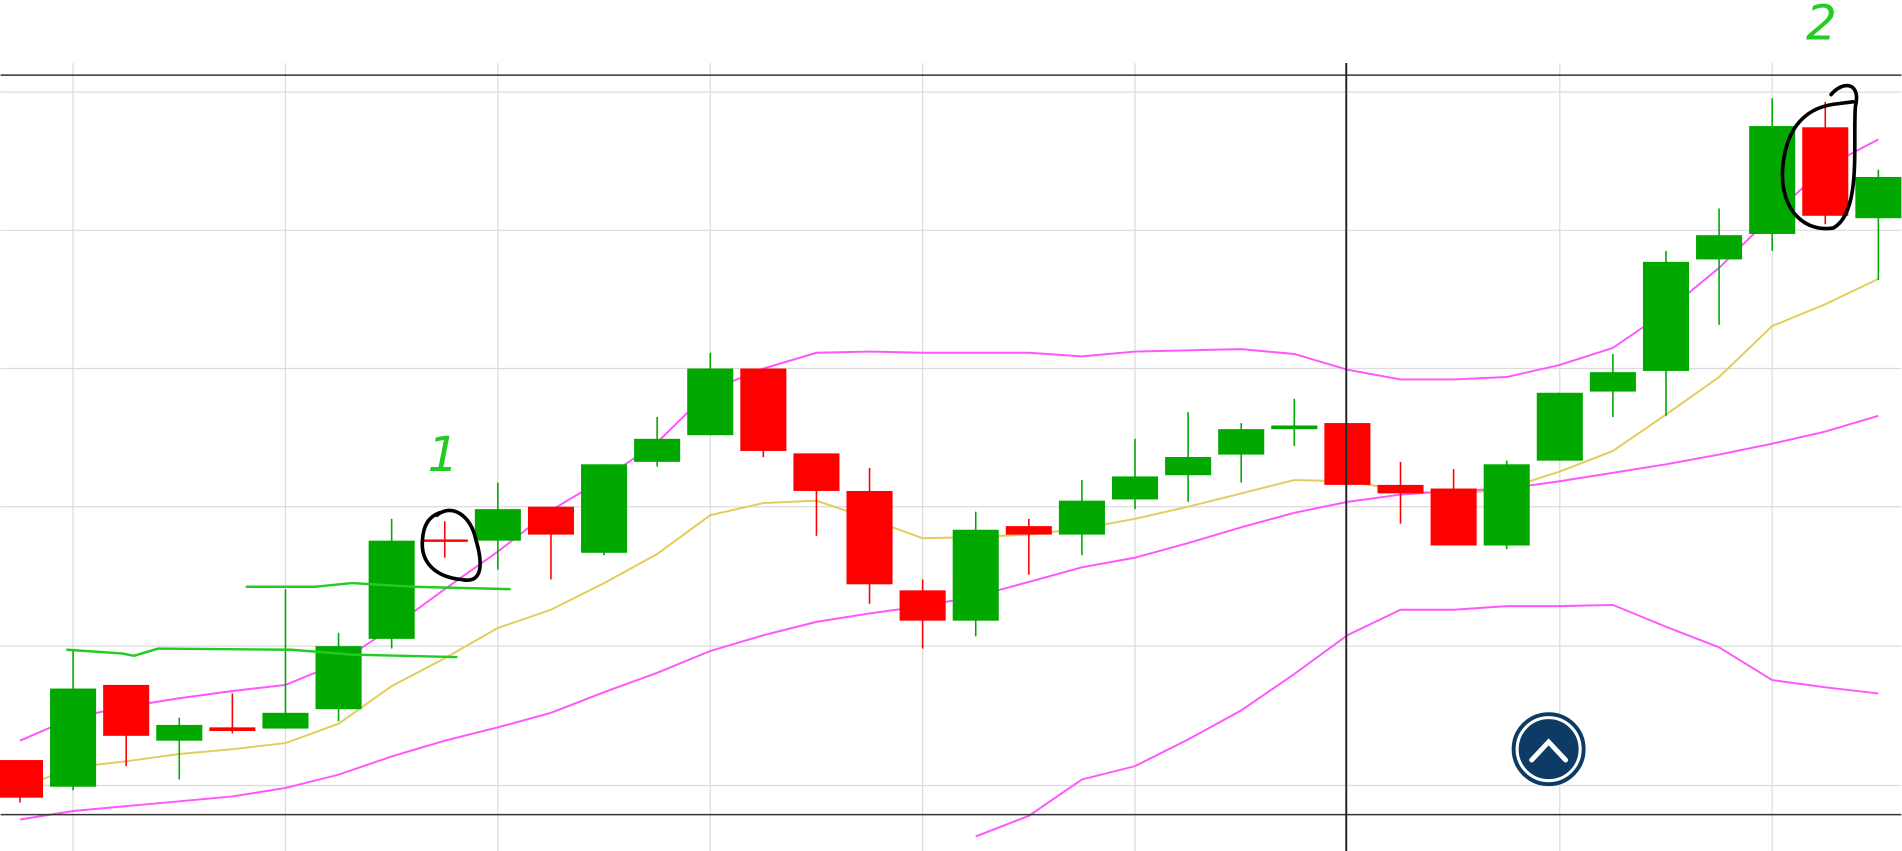  I want to click on annotation: 2, so click(1821, 26).